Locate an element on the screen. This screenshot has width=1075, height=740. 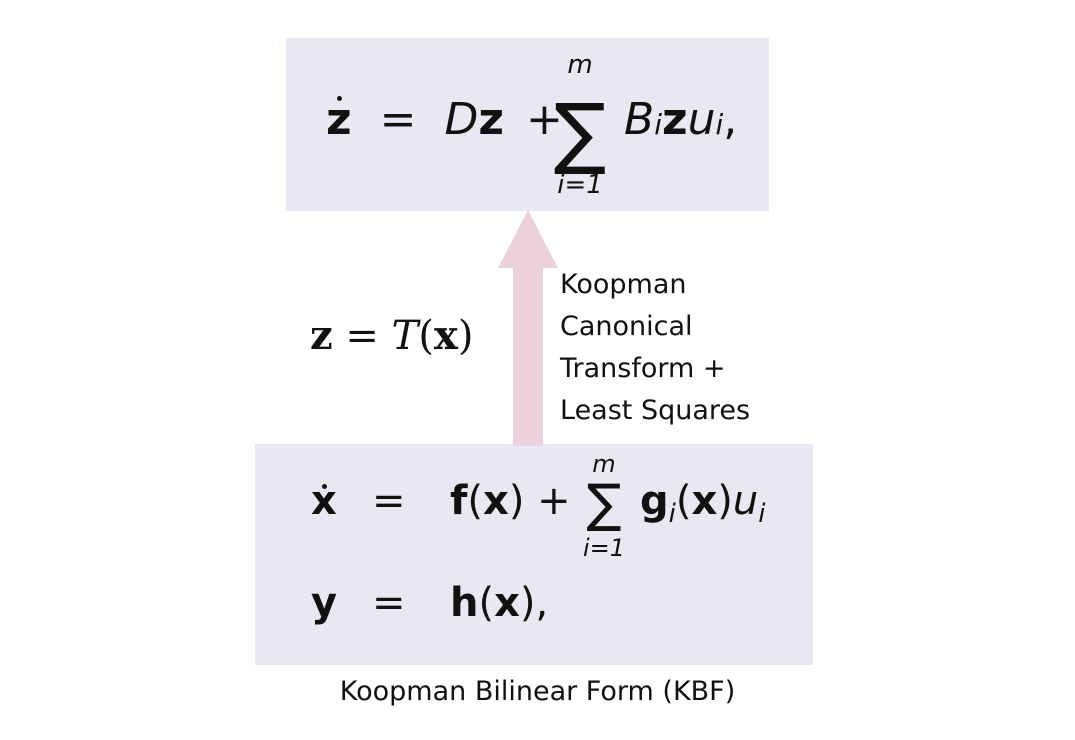
h-function: h is located at coordinates (464, 603).